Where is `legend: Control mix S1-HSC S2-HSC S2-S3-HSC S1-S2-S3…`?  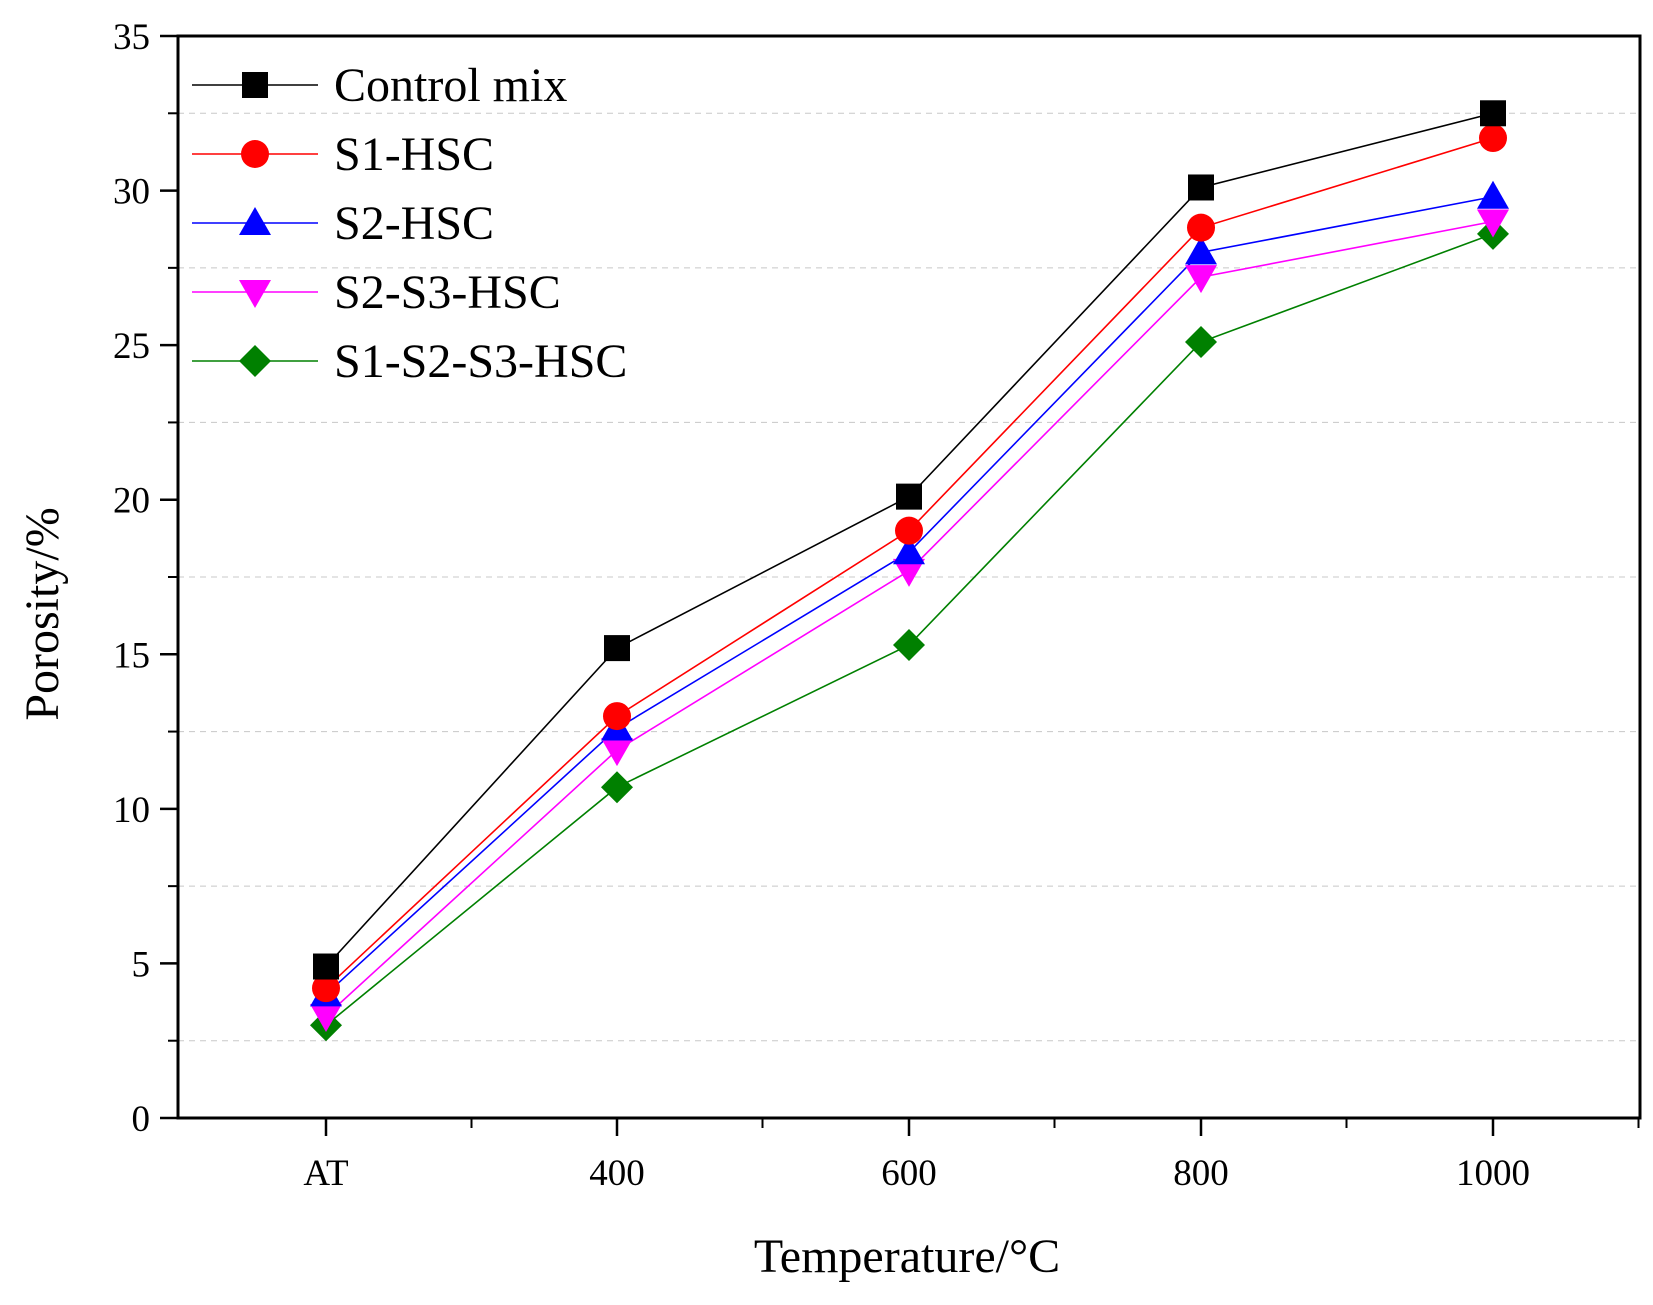 legend: Control mix S1-HSC S2-HSC S2-S3-HSC S1-S2-S3… is located at coordinates (409, 223).